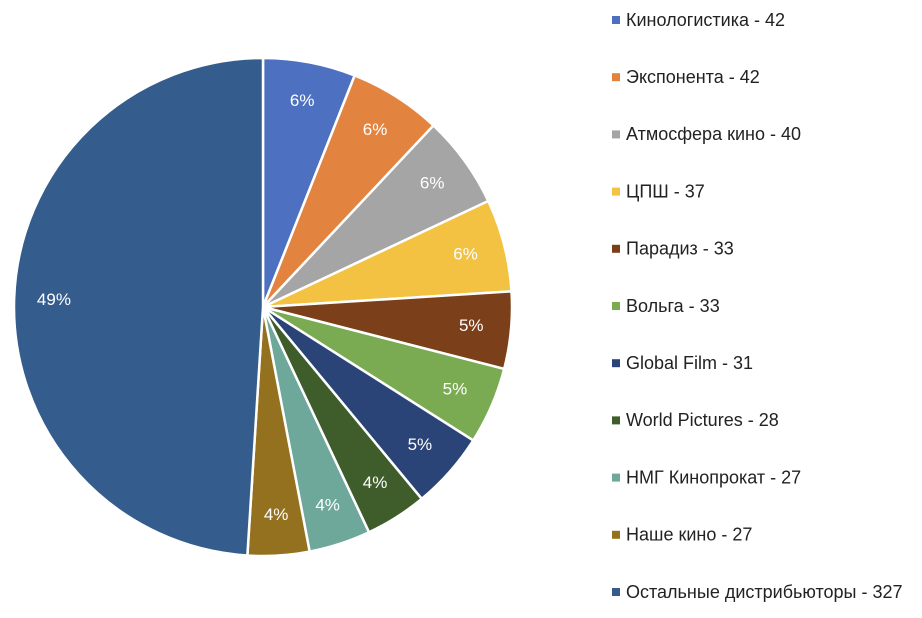  Describe the element at coordinates (673, 306) in the screenshot. I see `legend-label: Вольга - 33` at that location.